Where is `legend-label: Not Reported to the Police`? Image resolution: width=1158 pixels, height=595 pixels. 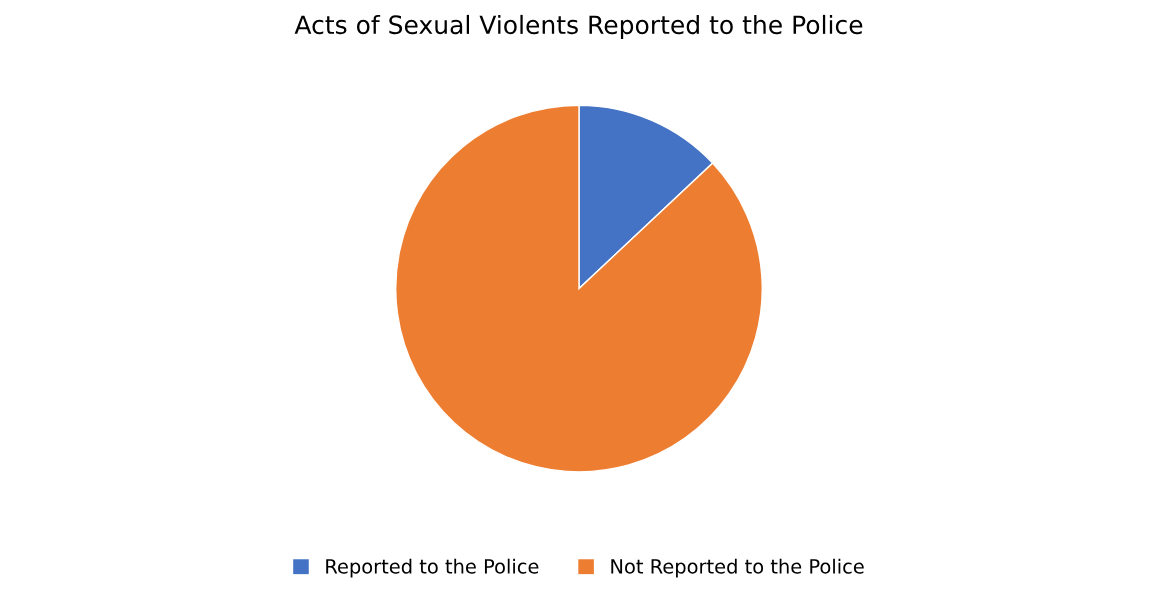
legend-label: Not Reported to the Police is located at coordinates (737, 568).